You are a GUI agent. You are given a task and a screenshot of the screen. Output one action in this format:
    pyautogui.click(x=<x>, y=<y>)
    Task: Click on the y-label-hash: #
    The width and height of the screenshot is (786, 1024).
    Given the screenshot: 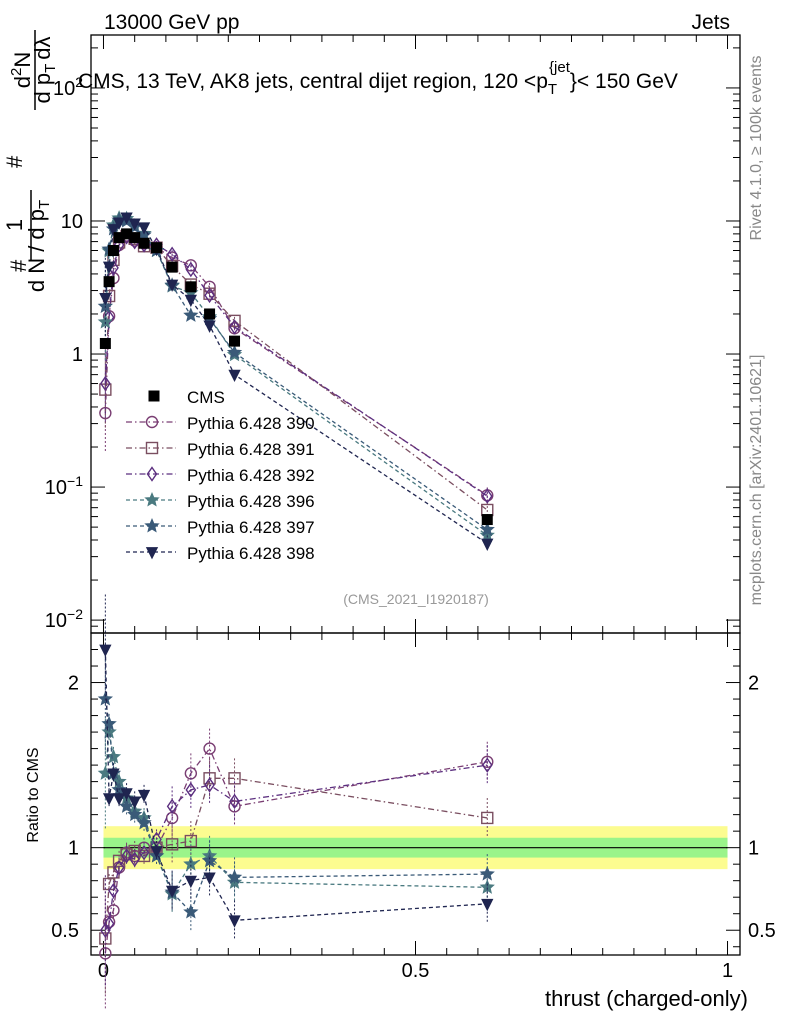 What is the action you would take?
    pyautogui.click(x=18, y=265)
    